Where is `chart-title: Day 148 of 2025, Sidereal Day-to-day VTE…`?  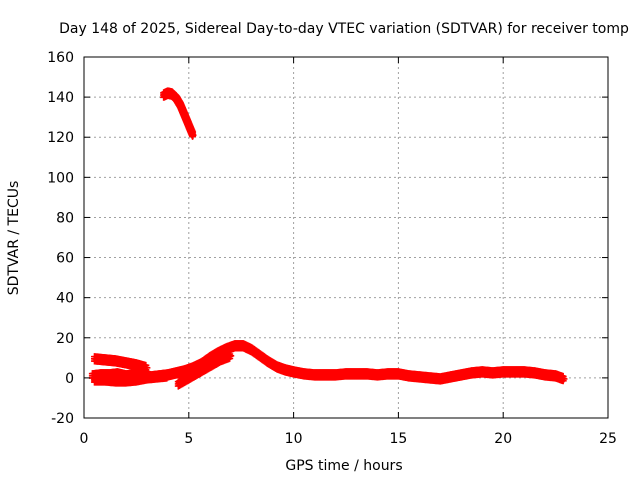
chart-title: Day 148 of 2025, Sidereal Day-to-day VTE… is located at coordinates (344, 29).